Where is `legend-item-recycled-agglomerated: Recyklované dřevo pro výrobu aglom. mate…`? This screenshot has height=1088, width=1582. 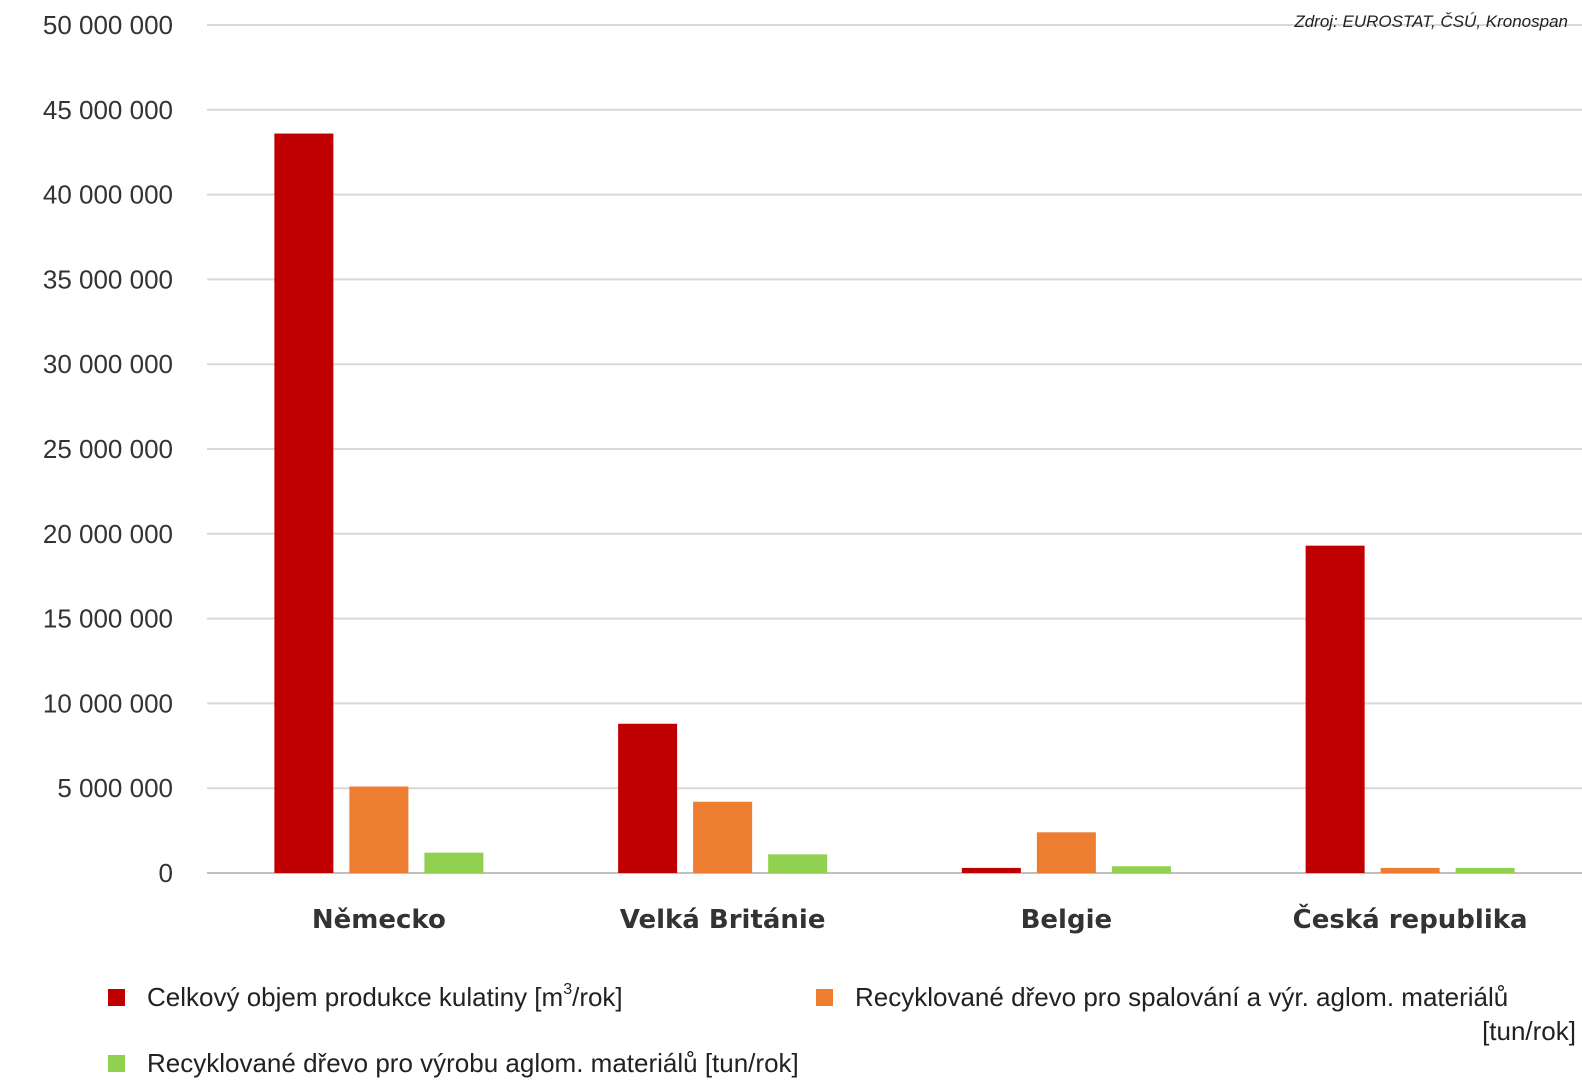
legend-item-recycled-agglomerated: Recyklované dřevo pro výrobu aglom. mate… is located at coordinates (453, 1063).